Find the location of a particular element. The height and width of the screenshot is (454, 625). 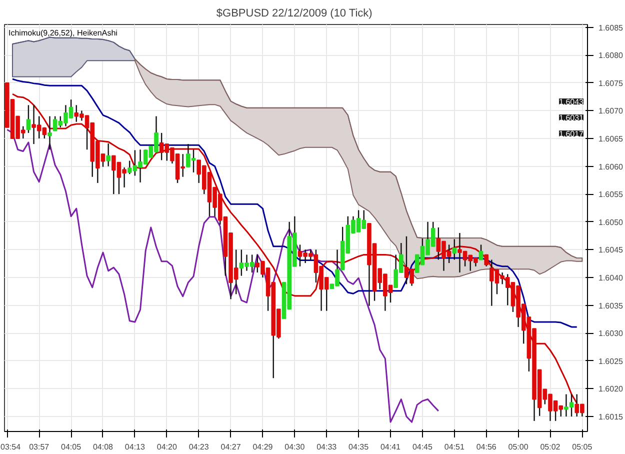

y-tick-label: 1.6025 is located at coordinates (611, 361).